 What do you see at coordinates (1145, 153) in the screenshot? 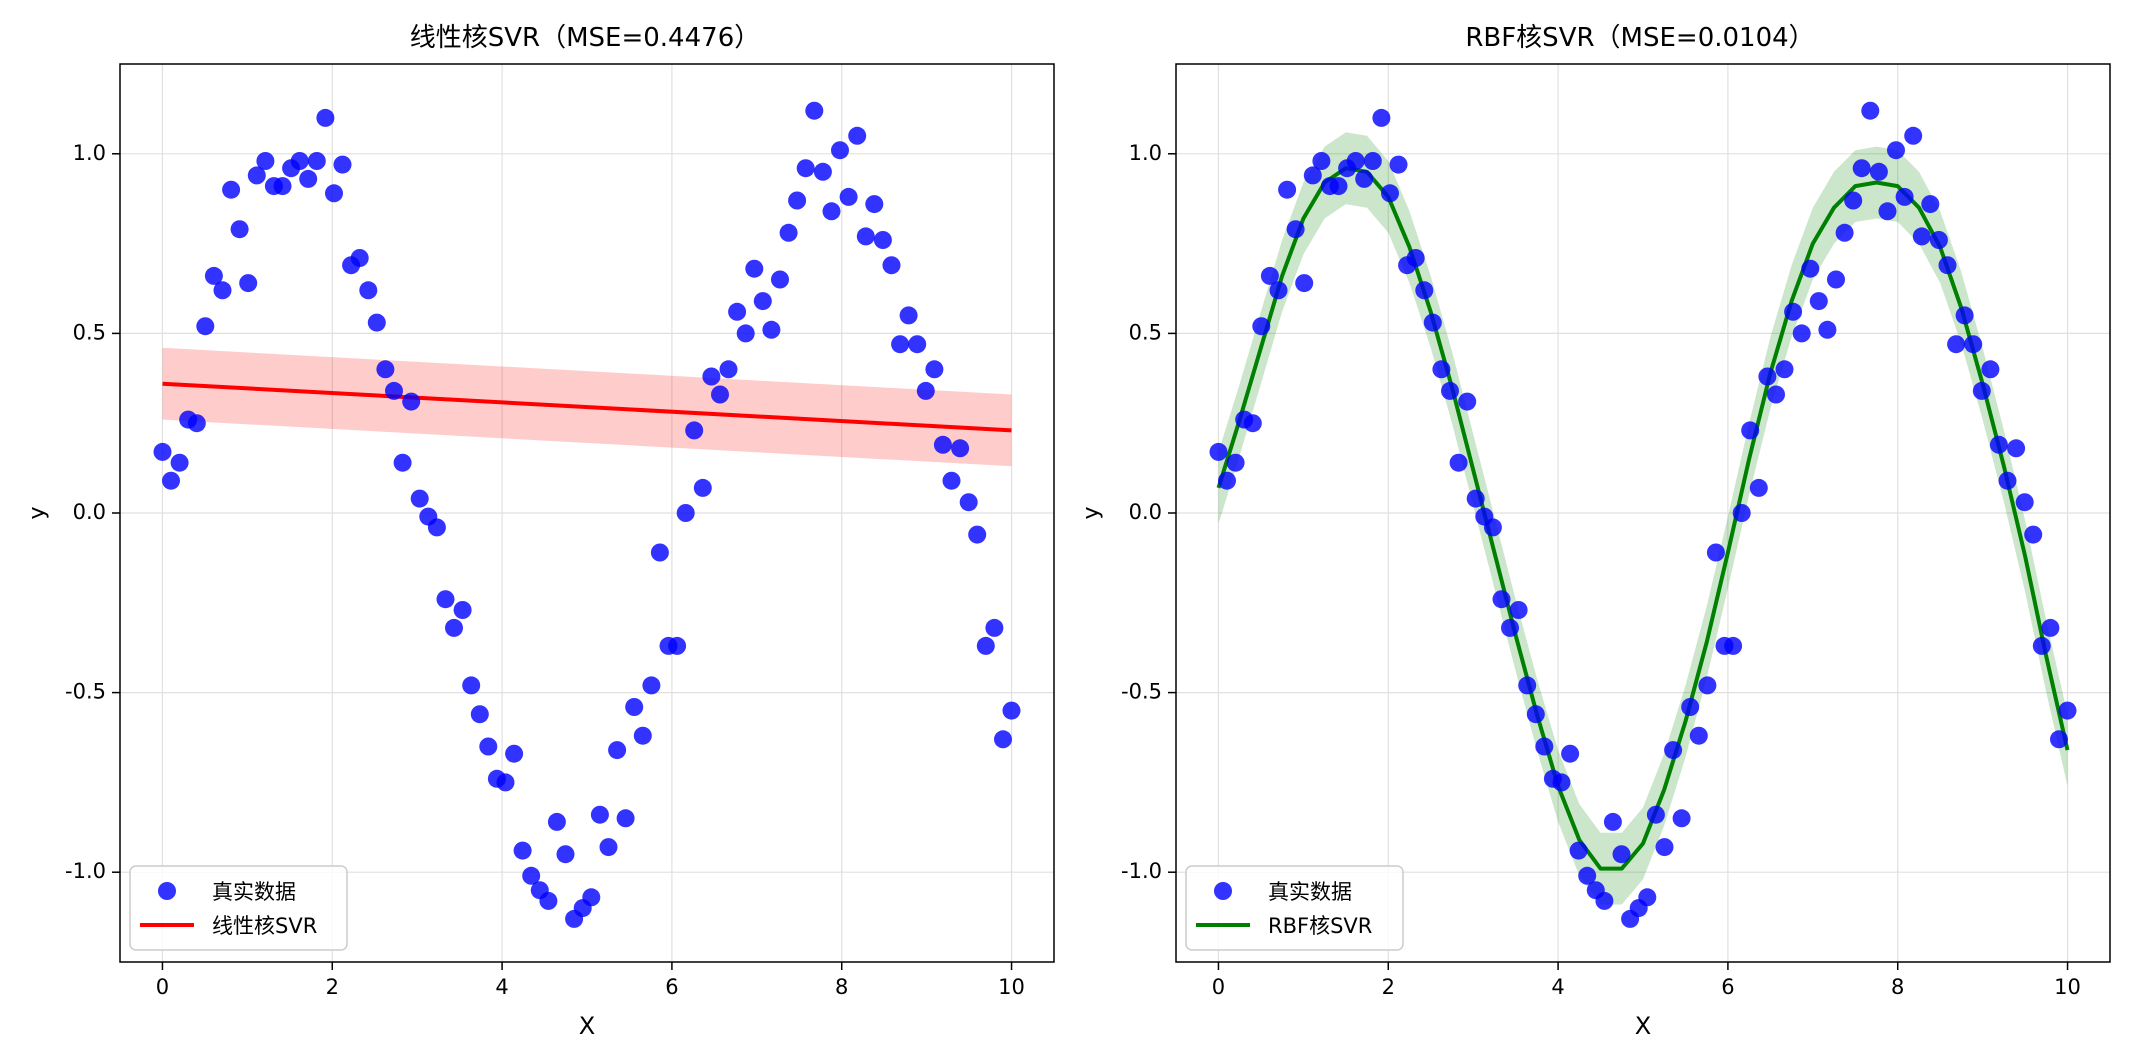
I see `y-tick-label: 1.0` at bounding box center [1145, 153].